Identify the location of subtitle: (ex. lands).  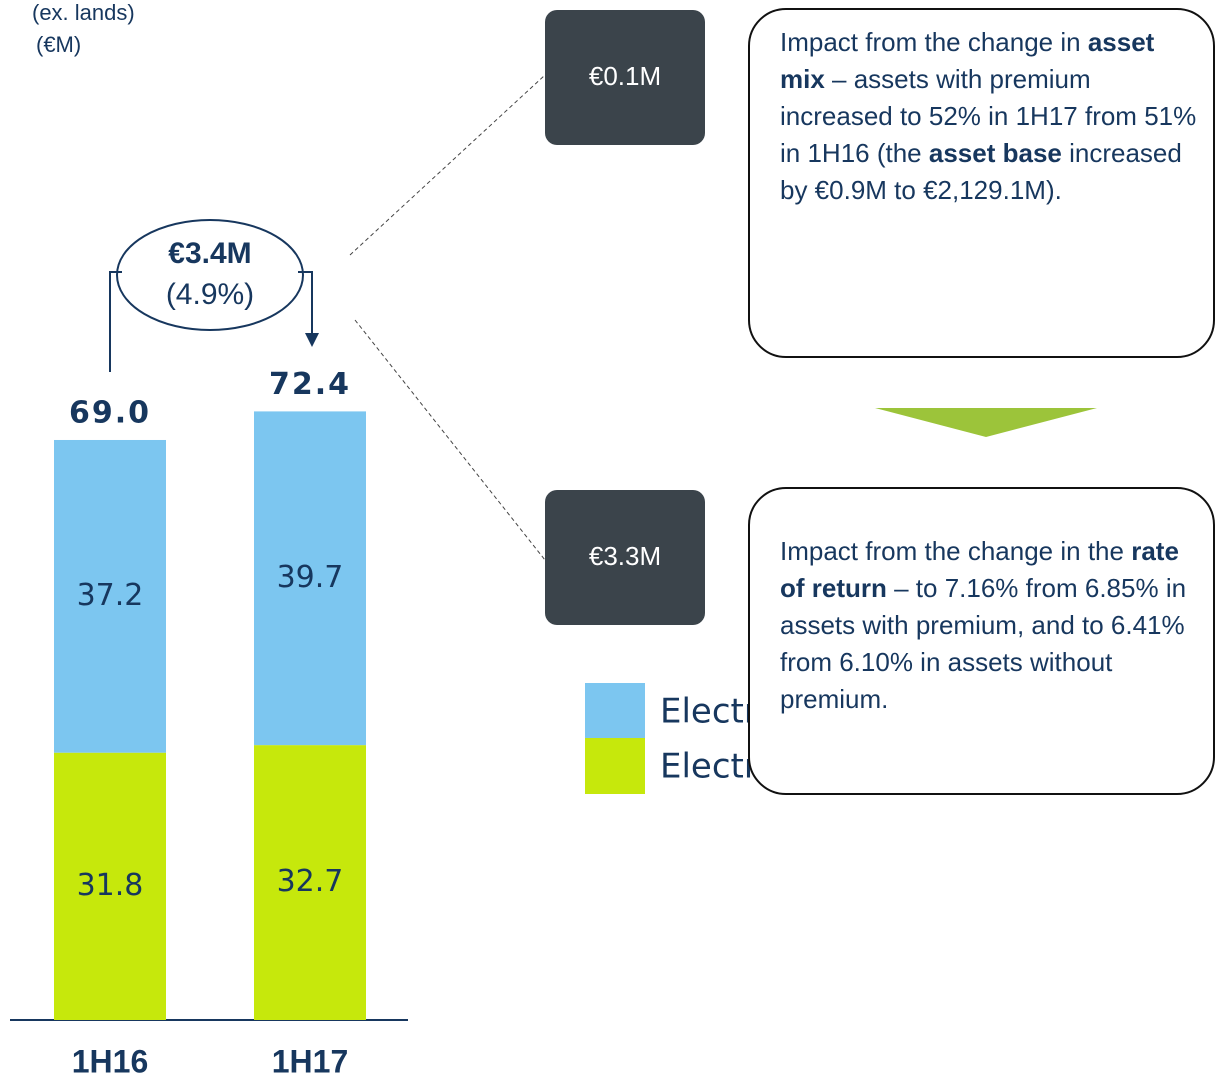
(83, 12).